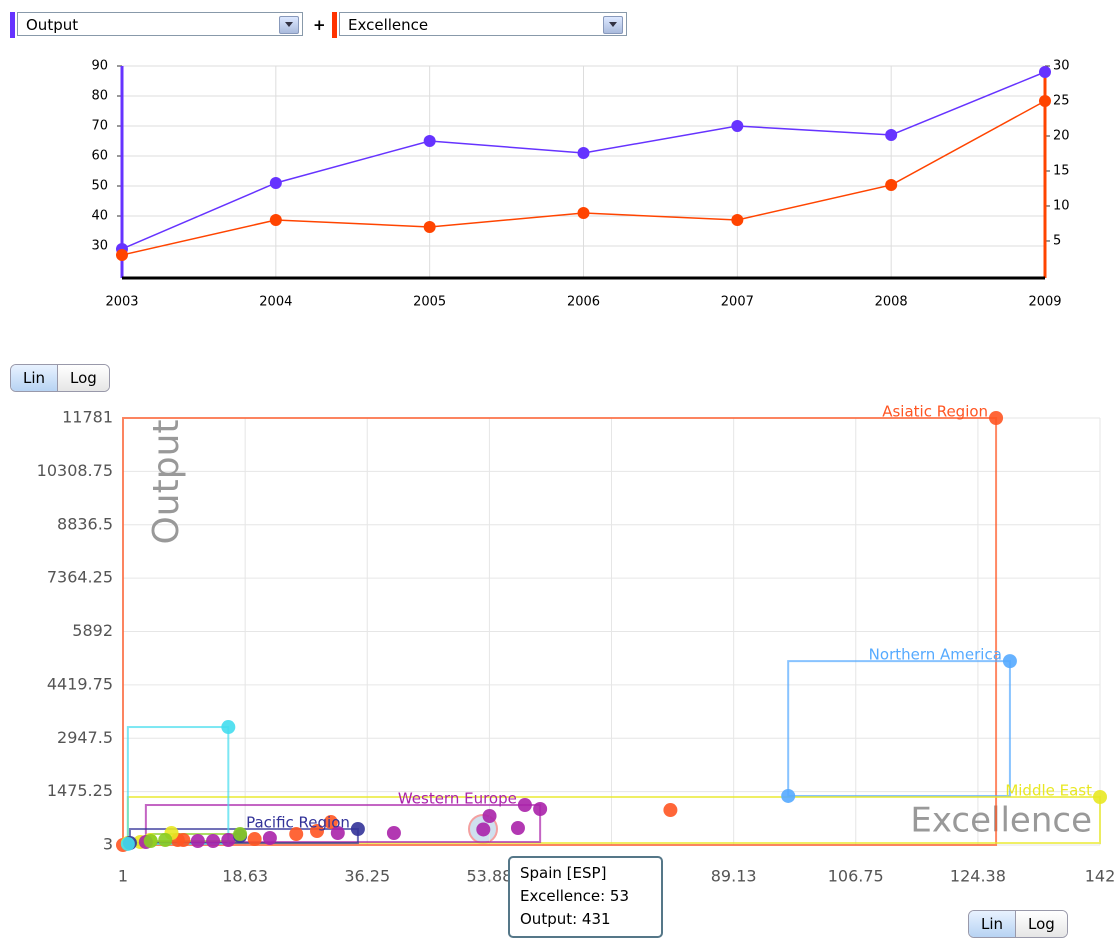 The image size is (1118, 940). I want to click on x-tick-label: 18.63, so click(245, 876).